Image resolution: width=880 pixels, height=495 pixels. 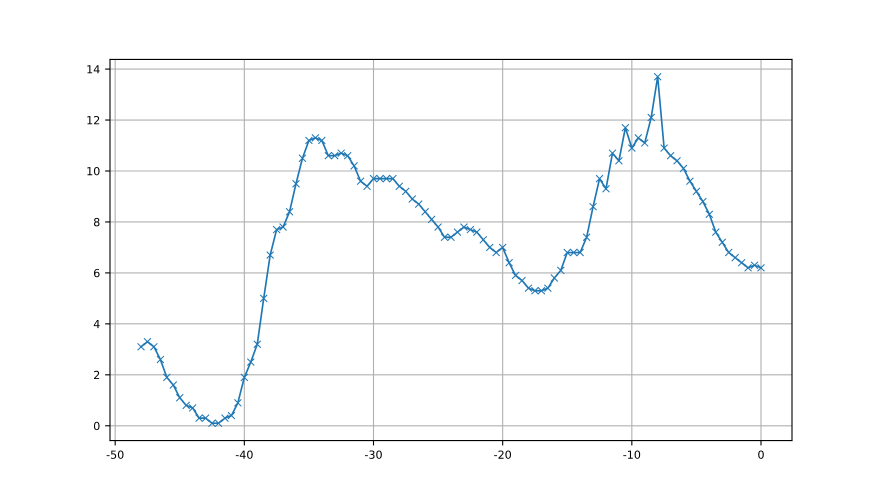 I want to click on y-tick-label: 12, so click(x=93, y=120).